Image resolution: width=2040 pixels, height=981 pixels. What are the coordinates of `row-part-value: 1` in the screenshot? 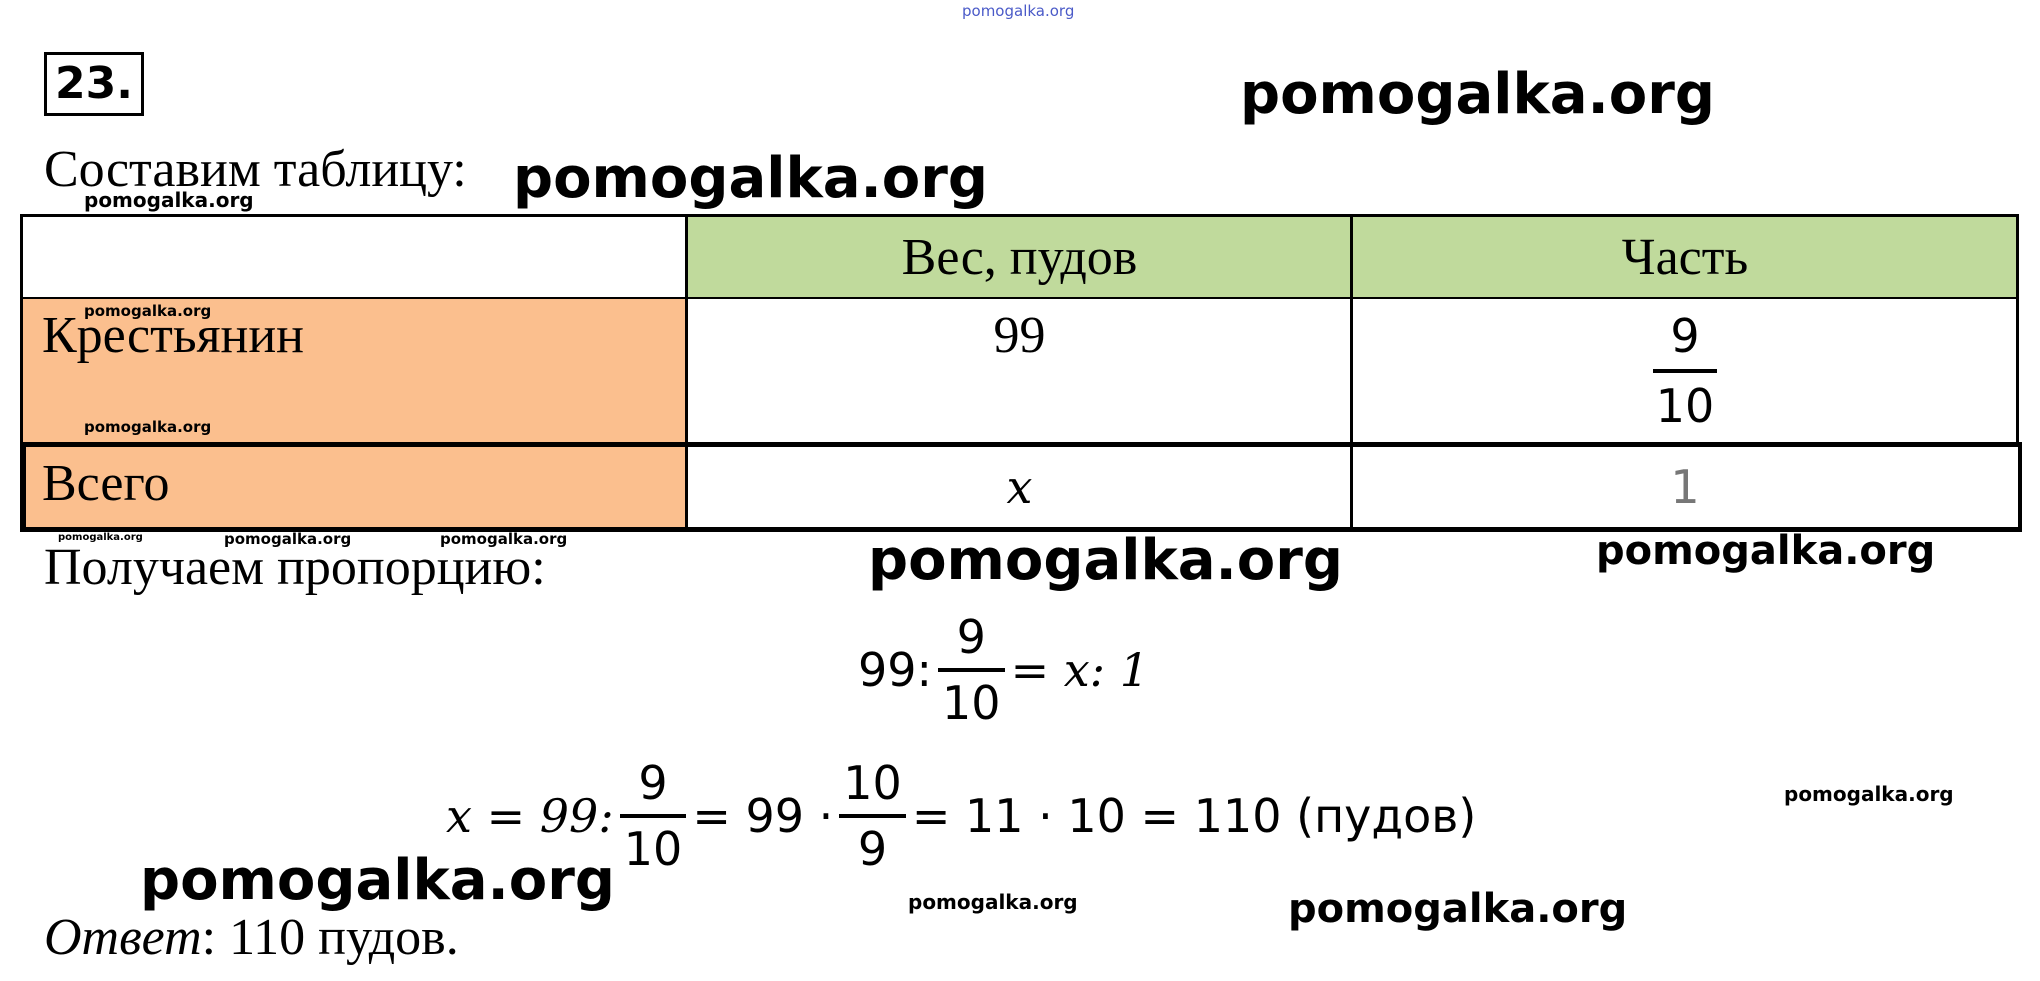 It's located at (1685, 487).